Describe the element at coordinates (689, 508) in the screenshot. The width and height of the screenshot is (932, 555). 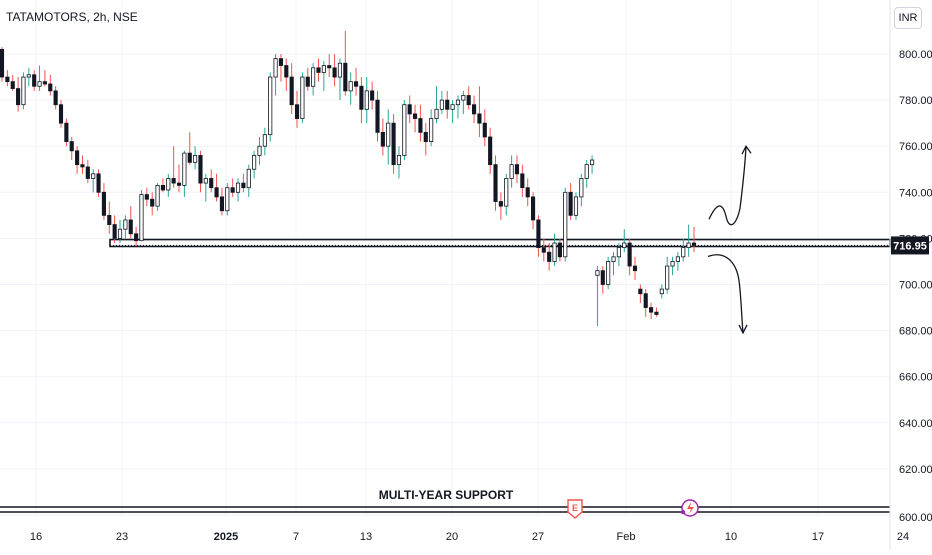
I see `event-marker` at that location.